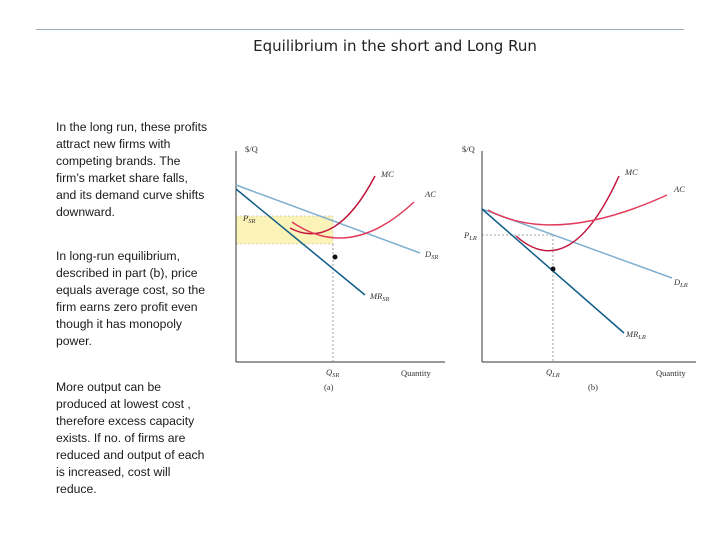  Describe the element at coordinates (468, 149) in the screenshot. I see `y-axis-label-b: $/Q` at that location.